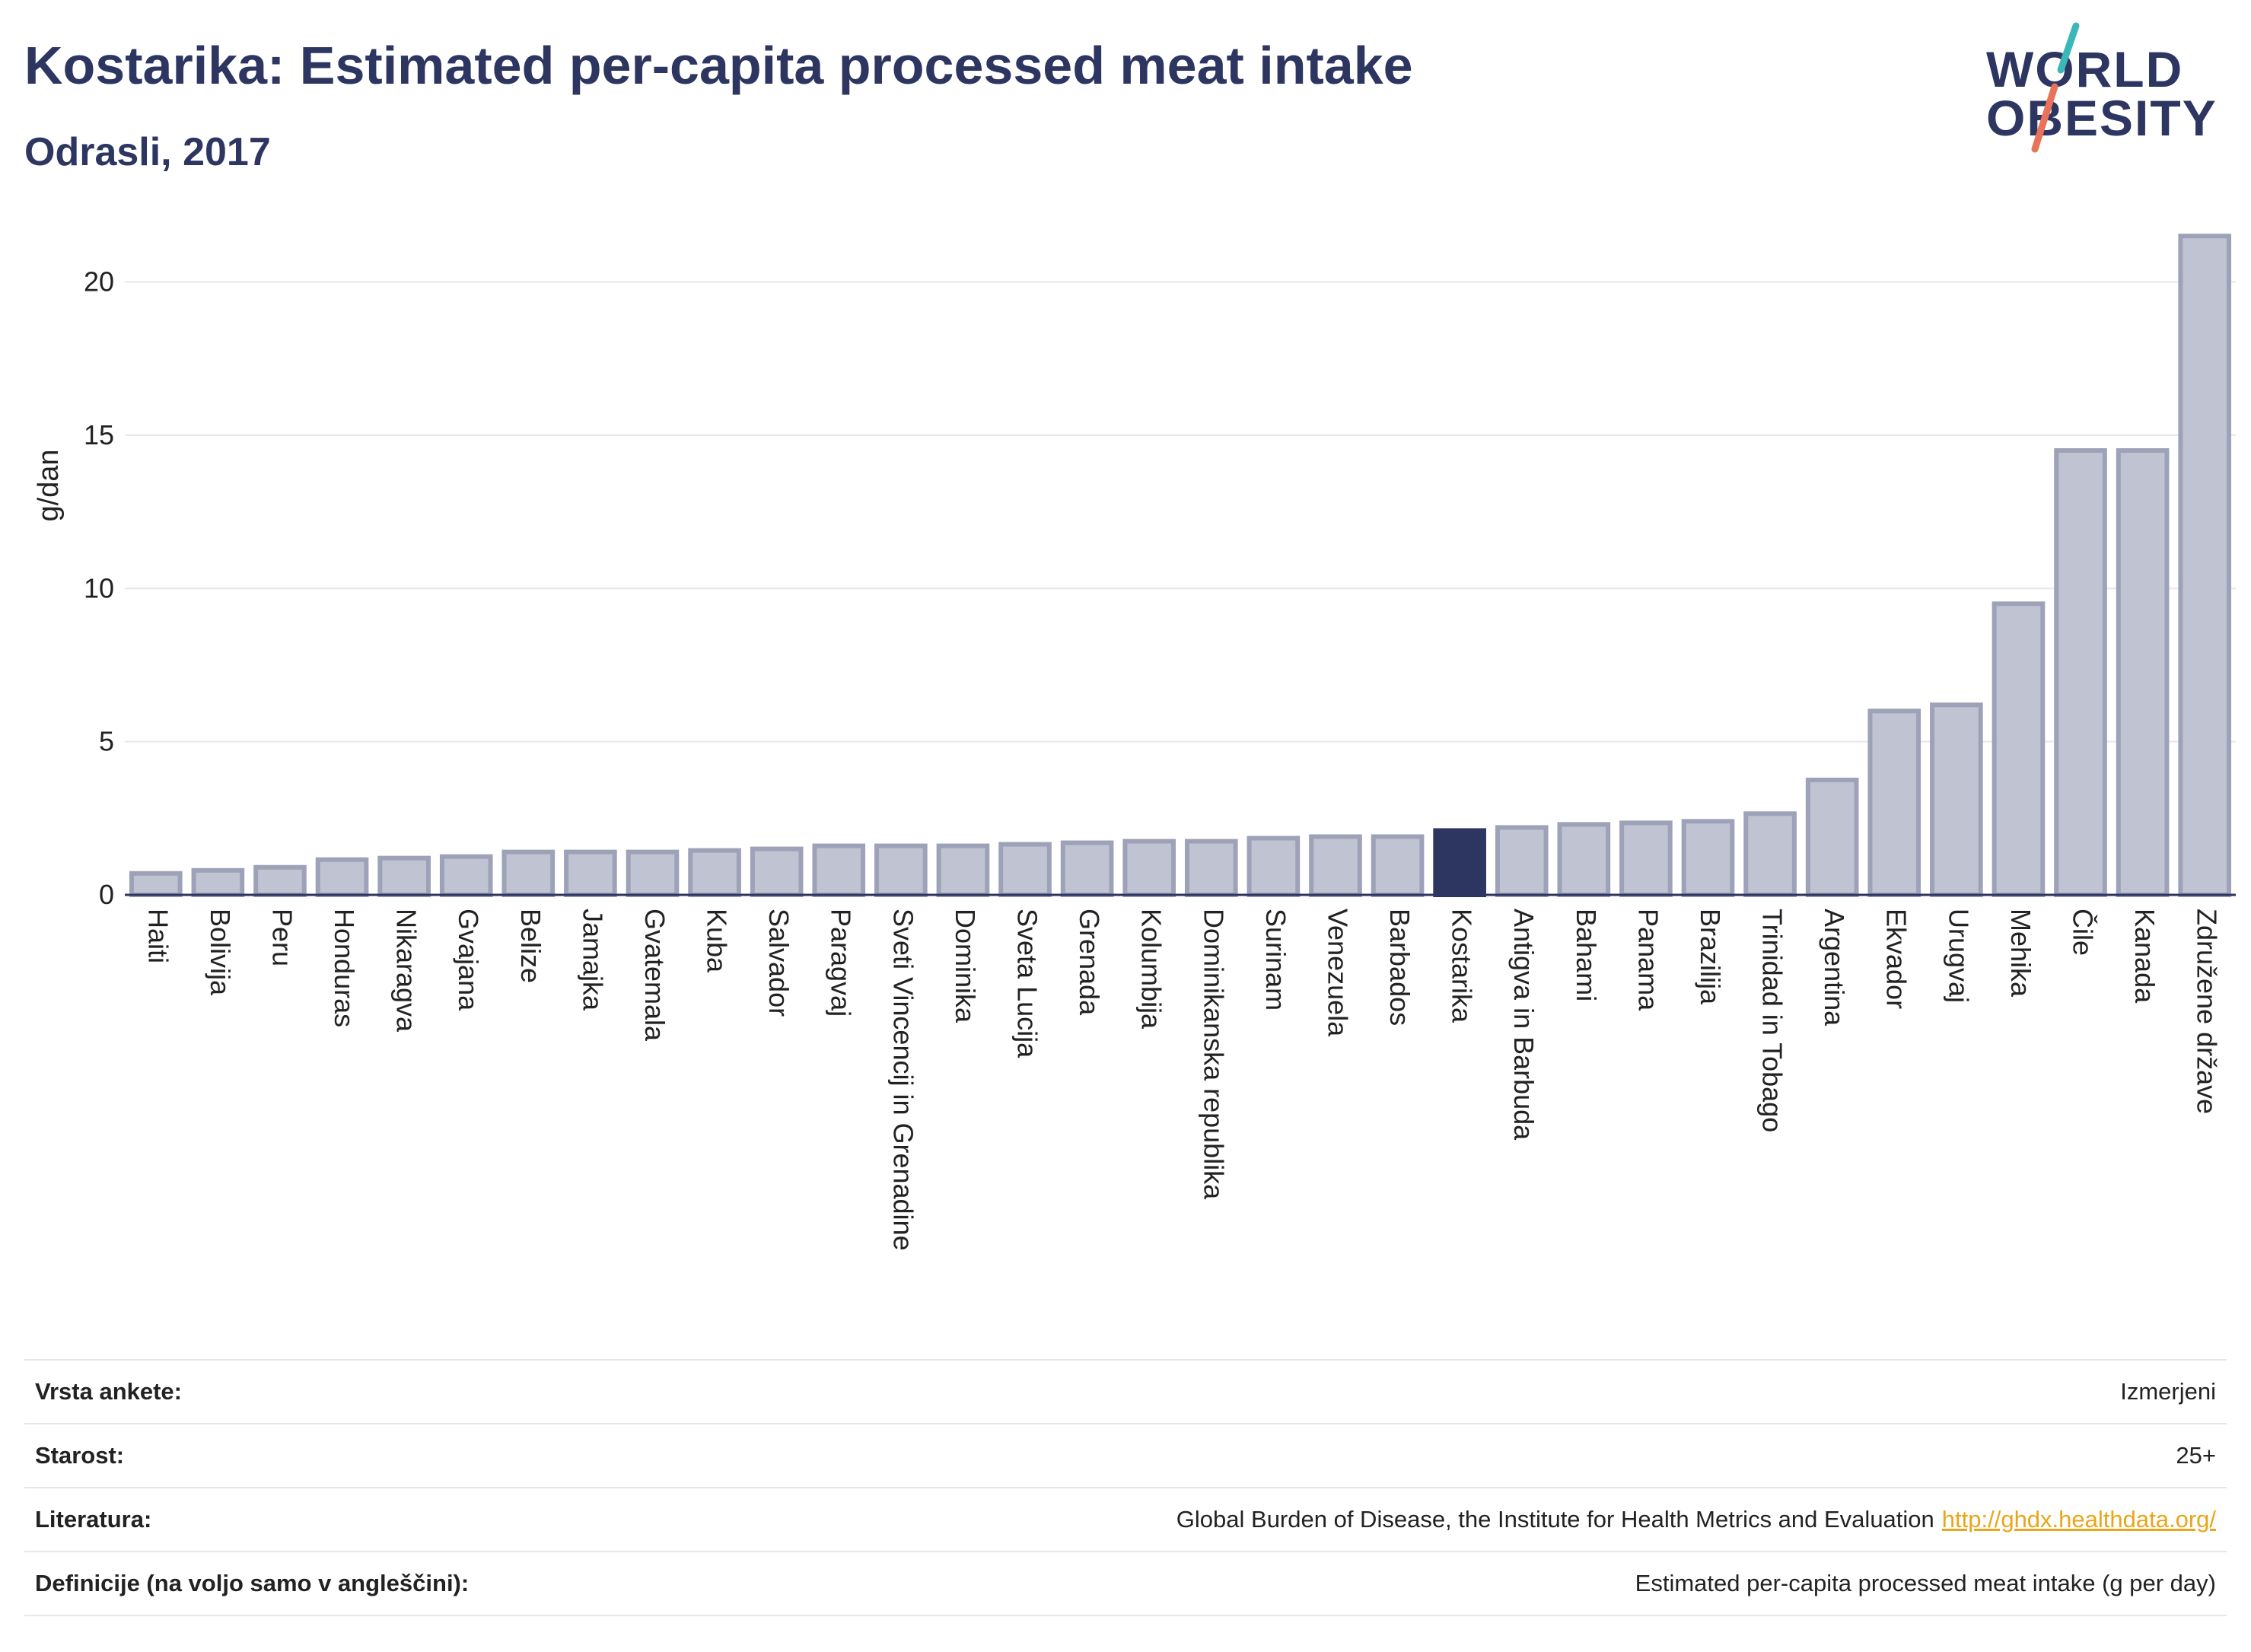 The height and width of the screenshot is (1652, 2251). I want to click on bar-dominikanska-republika, so click(1211, 868).